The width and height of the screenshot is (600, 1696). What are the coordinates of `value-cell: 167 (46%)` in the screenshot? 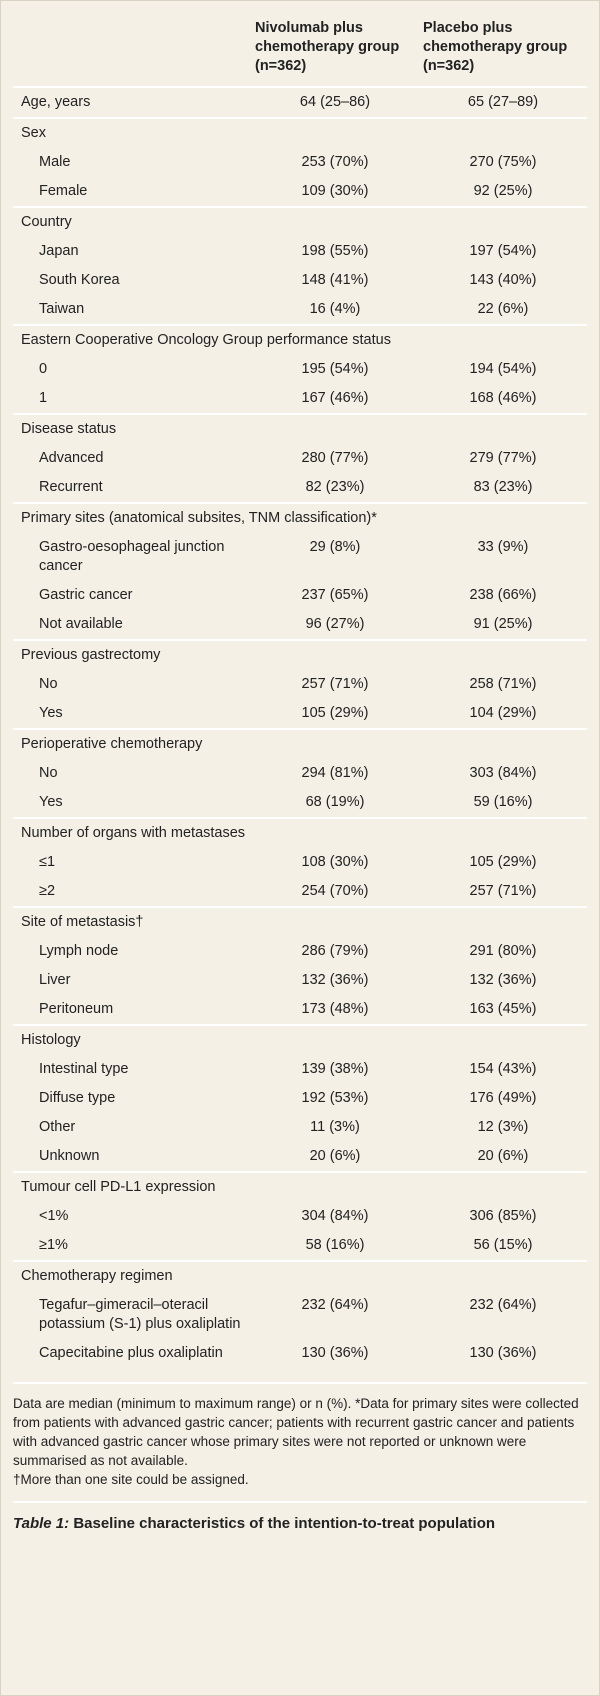 It's located at (335, 398).